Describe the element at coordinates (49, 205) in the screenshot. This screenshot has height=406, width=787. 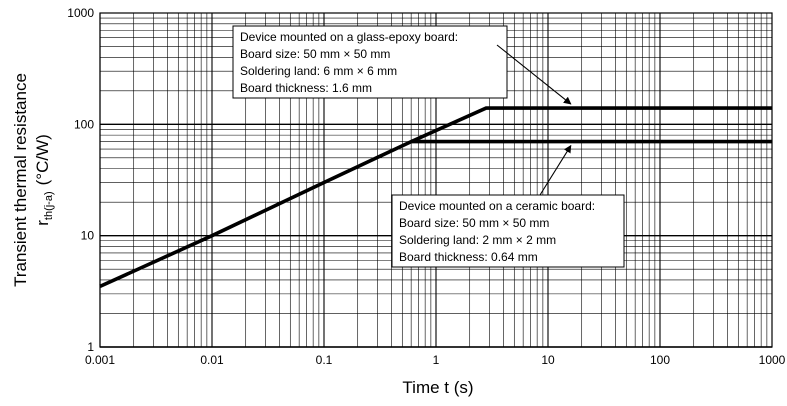
I see `y-axis-label-subscript: th(j-a)` at that location.